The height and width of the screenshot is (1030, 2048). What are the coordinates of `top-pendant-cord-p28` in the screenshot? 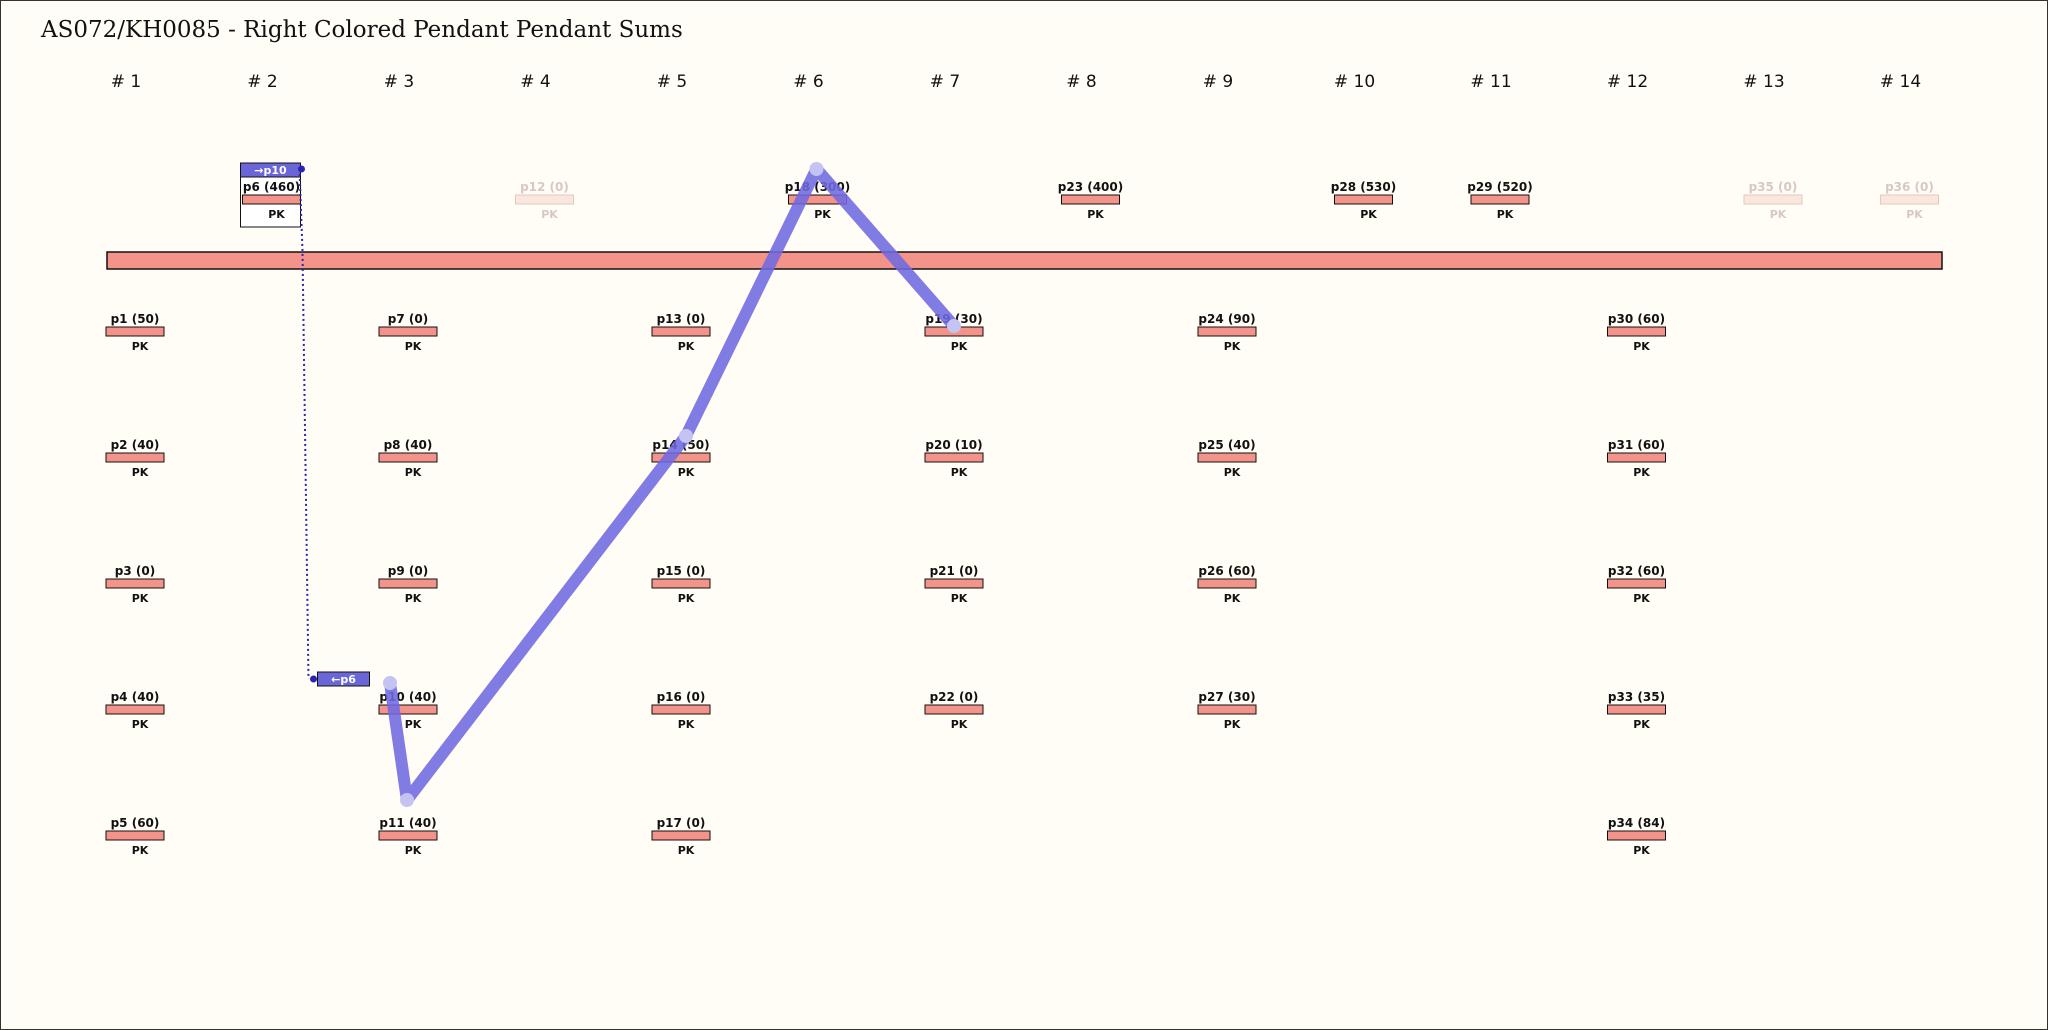 It's located at (1363, 199).